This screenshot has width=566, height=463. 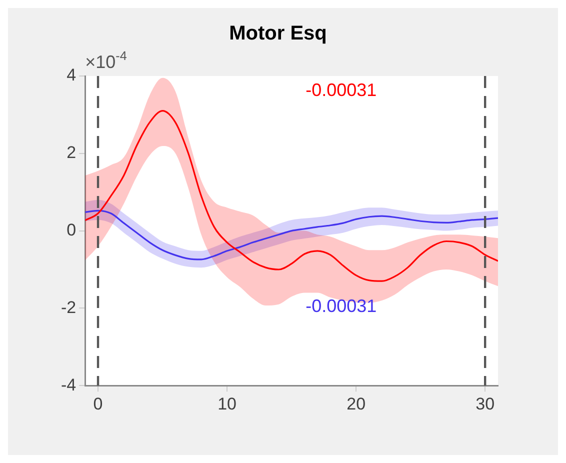 What do you see at coordinates (68, 307) in the screenshot?
I see `y-tick-label: -2` at bounding box center [68, 307].